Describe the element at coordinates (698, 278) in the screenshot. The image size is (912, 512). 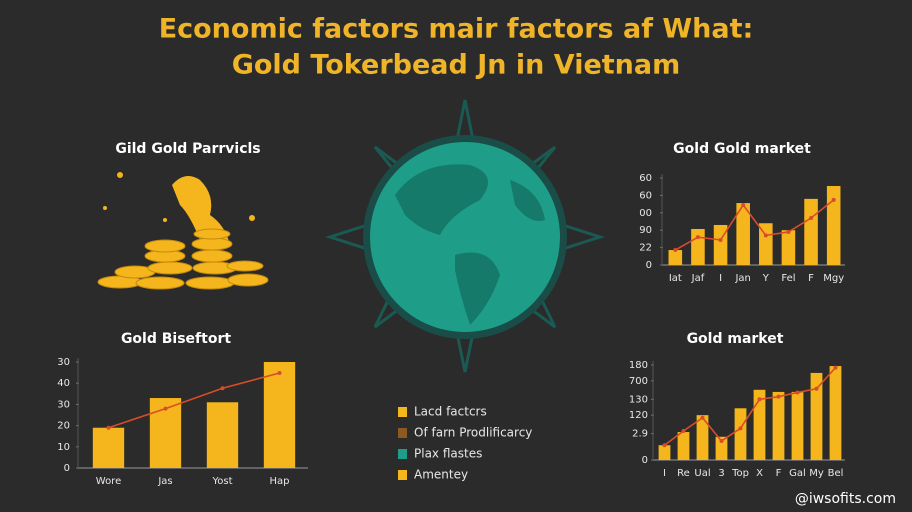
I see `x-tick-label: Jaf` at that location.